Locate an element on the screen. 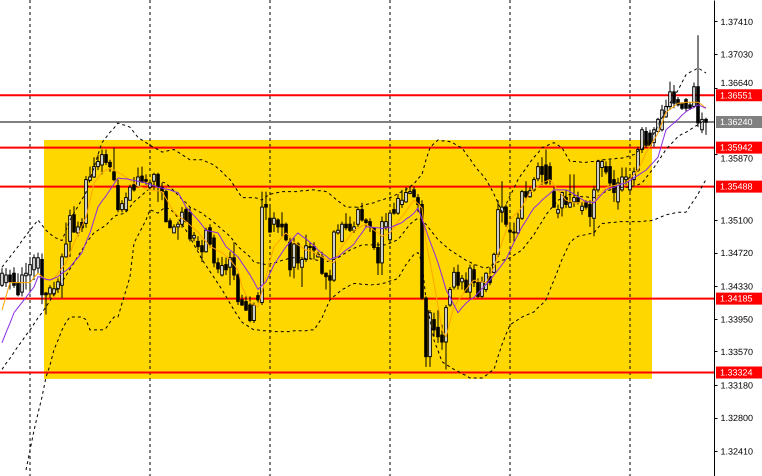 This screenshot has width=762, height=476. ref-line-label: 1.33324 is located at coordinates (736, 373).